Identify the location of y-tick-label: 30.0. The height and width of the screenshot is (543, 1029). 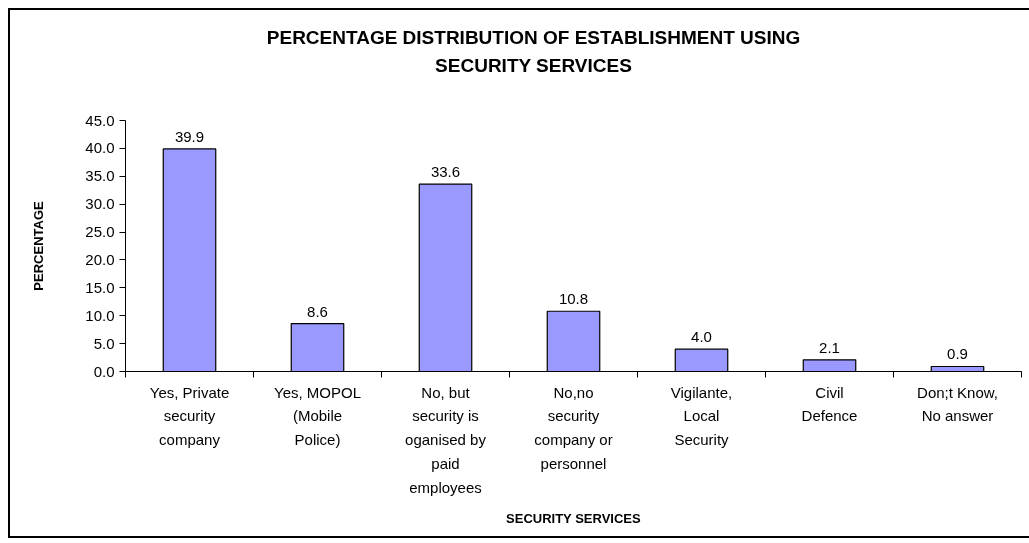
(100, 204).